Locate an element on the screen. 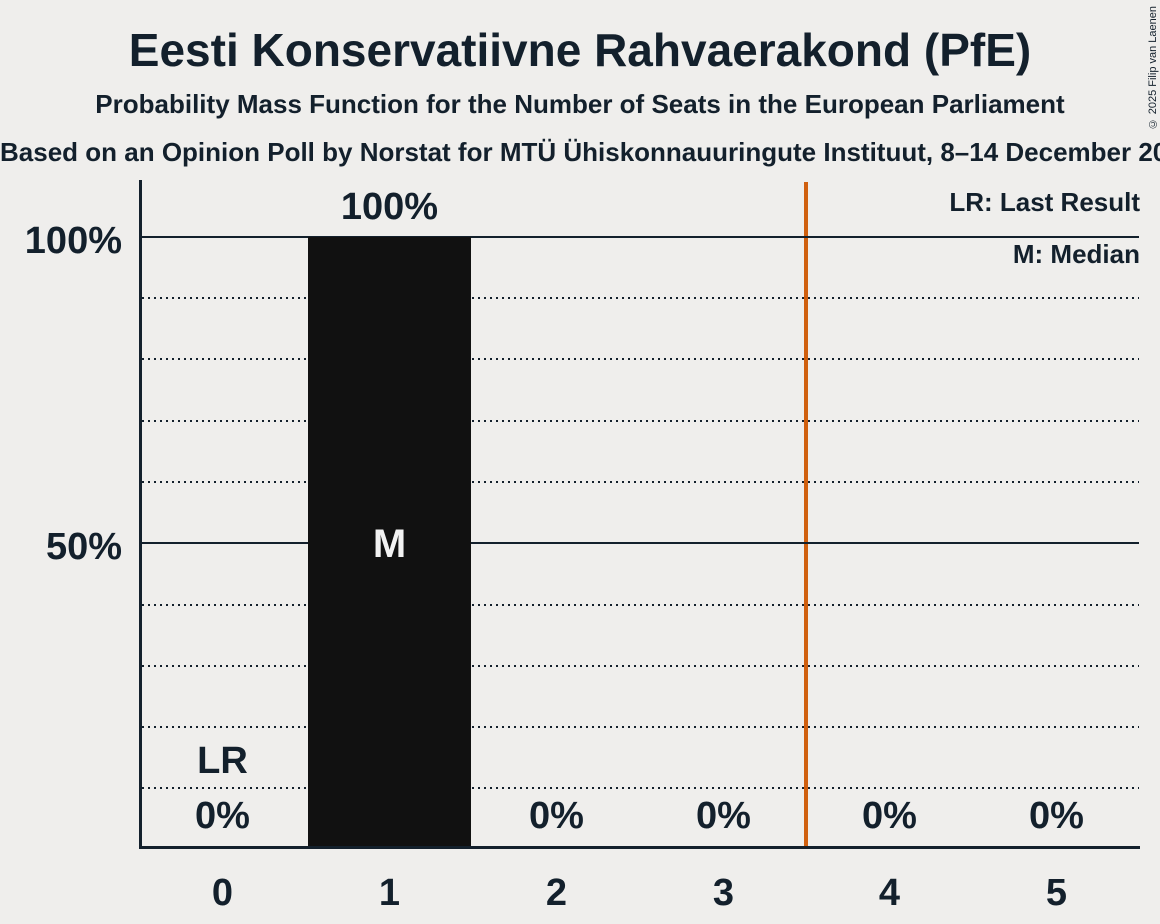 This screenshot has width=1160, height=924. gridline-60pct is located at coordinates (640, 482).